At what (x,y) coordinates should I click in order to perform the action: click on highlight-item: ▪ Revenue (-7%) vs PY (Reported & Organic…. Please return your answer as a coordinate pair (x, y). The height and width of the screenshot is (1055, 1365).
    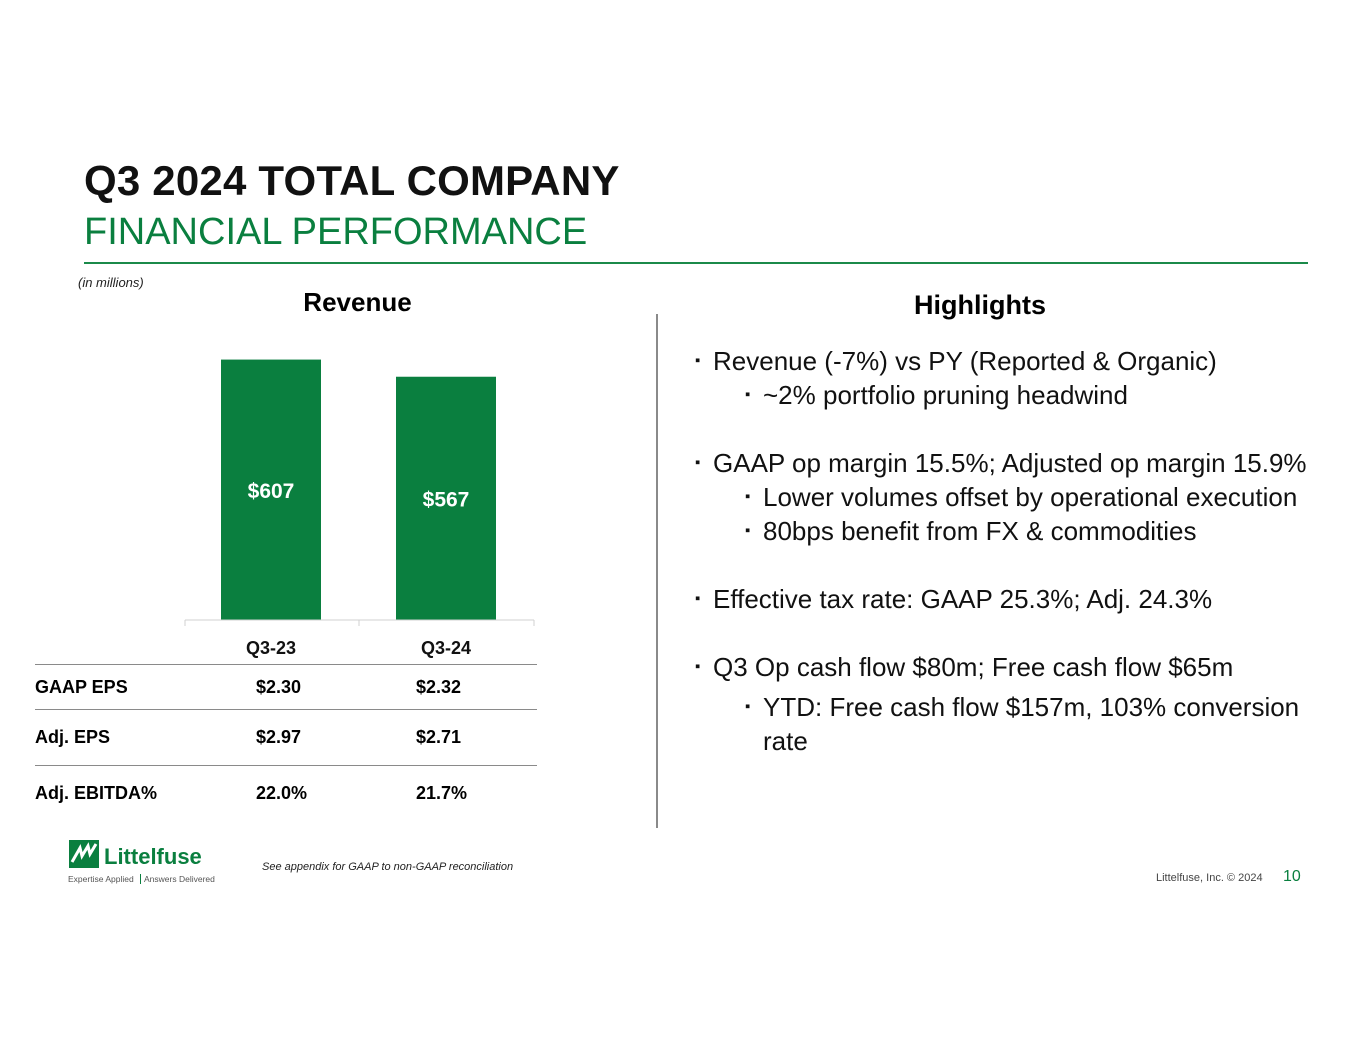
    Looking at the image, I should click on (956, 361).